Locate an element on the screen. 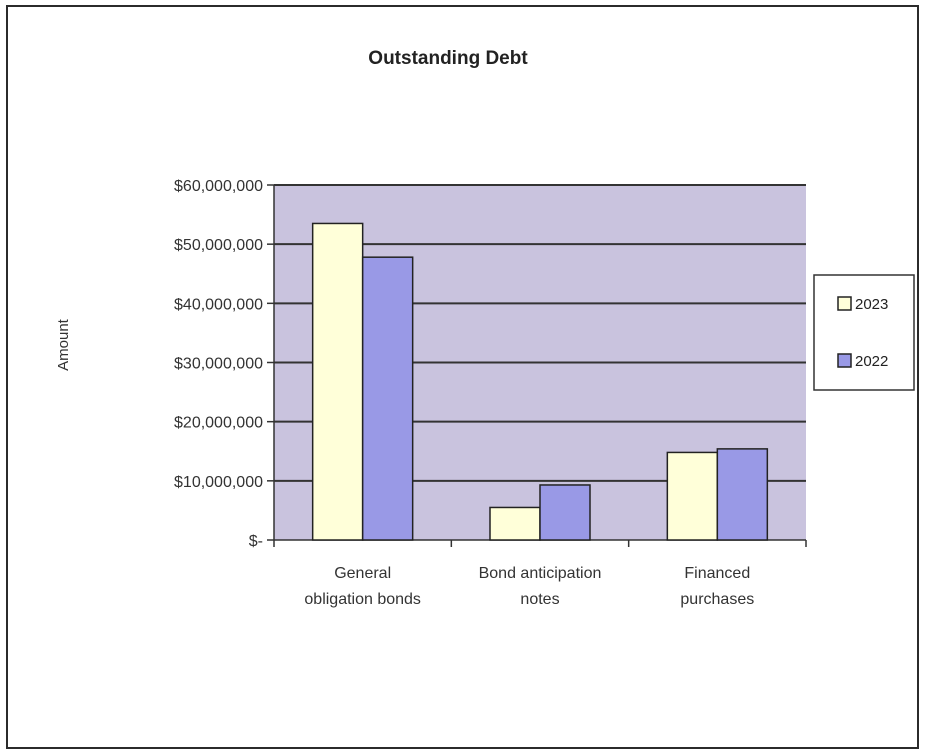  x-category-label: Financed purchases is located at coordinates (717, 586).